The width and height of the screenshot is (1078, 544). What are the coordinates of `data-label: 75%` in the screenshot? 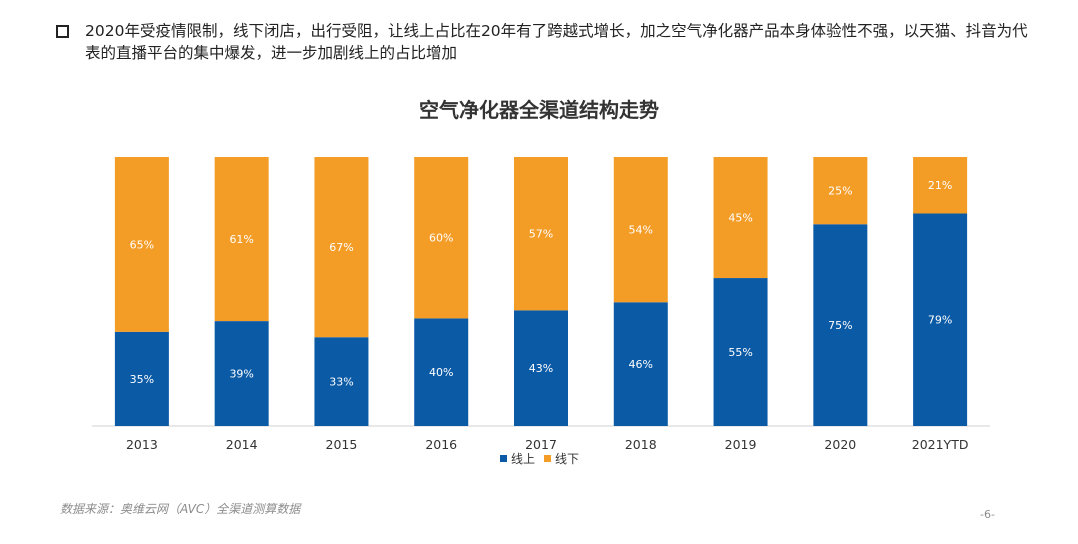 It's located at (840, 325).